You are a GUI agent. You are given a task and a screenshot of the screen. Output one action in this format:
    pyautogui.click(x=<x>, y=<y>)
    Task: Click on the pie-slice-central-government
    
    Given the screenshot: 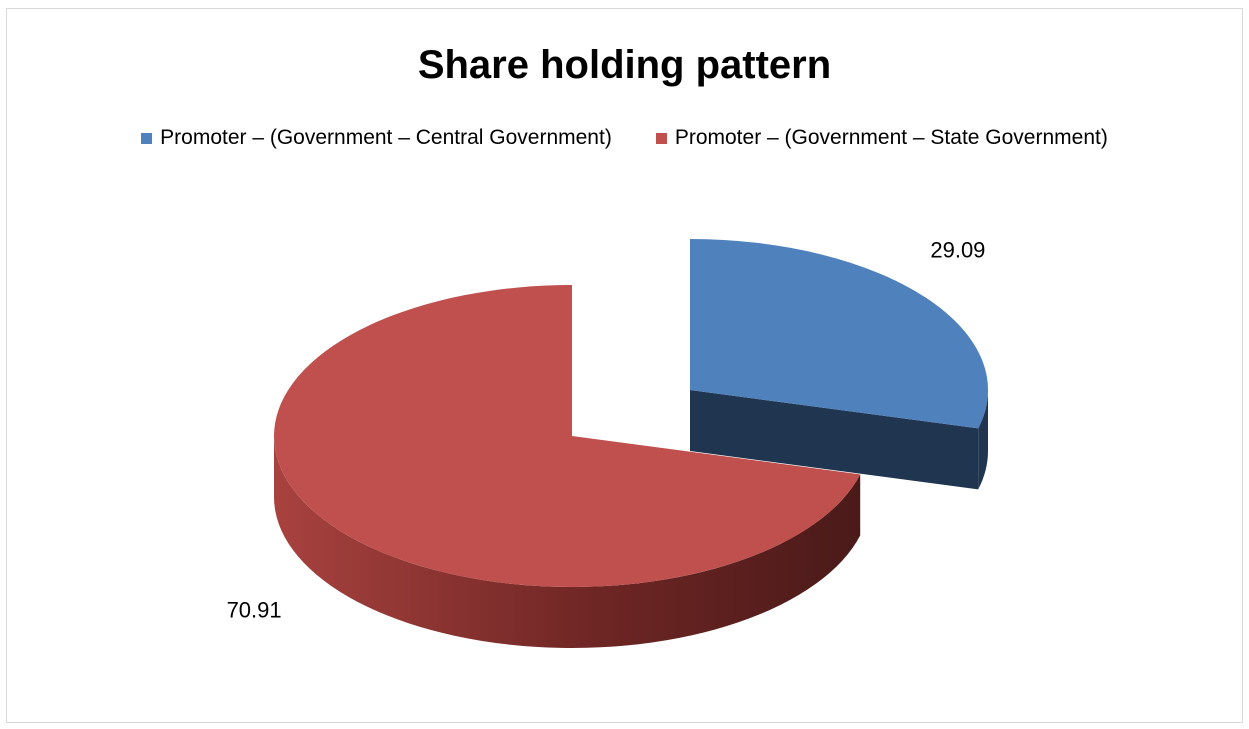 What is the action you would take?
    pyautogui.click(x=839, y=364)
    